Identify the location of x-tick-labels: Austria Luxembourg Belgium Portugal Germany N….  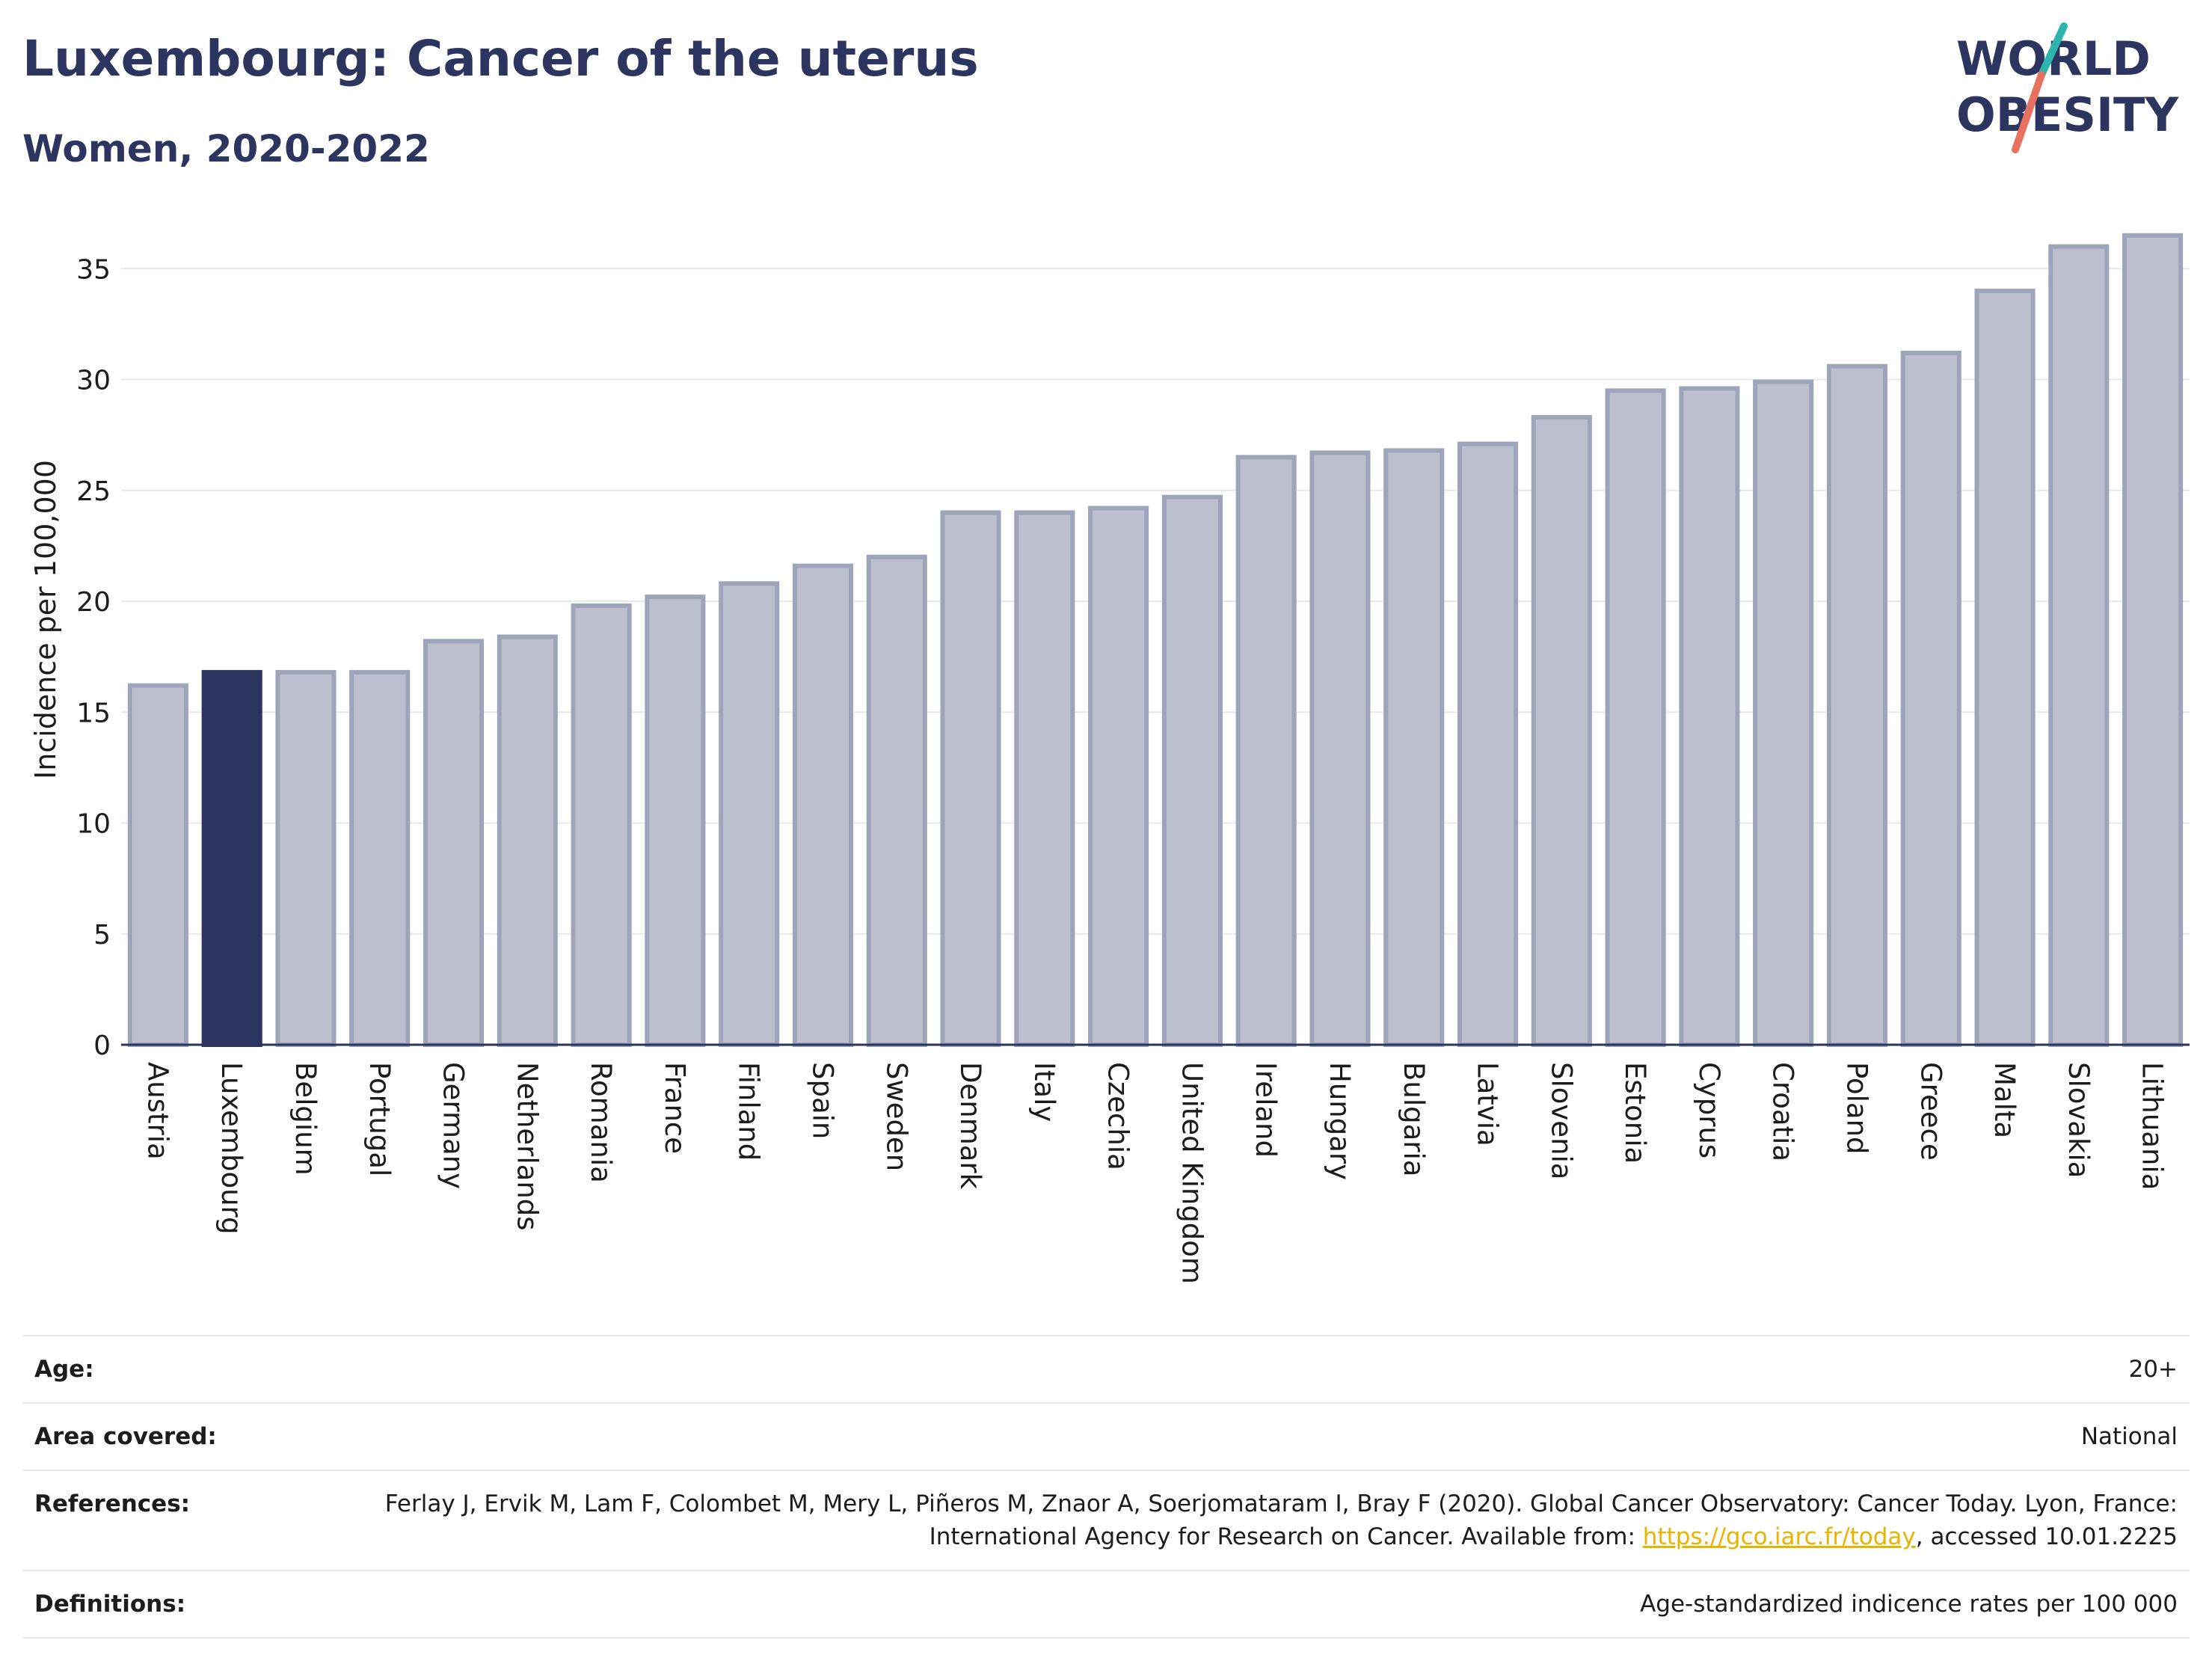
(1154, 1173).